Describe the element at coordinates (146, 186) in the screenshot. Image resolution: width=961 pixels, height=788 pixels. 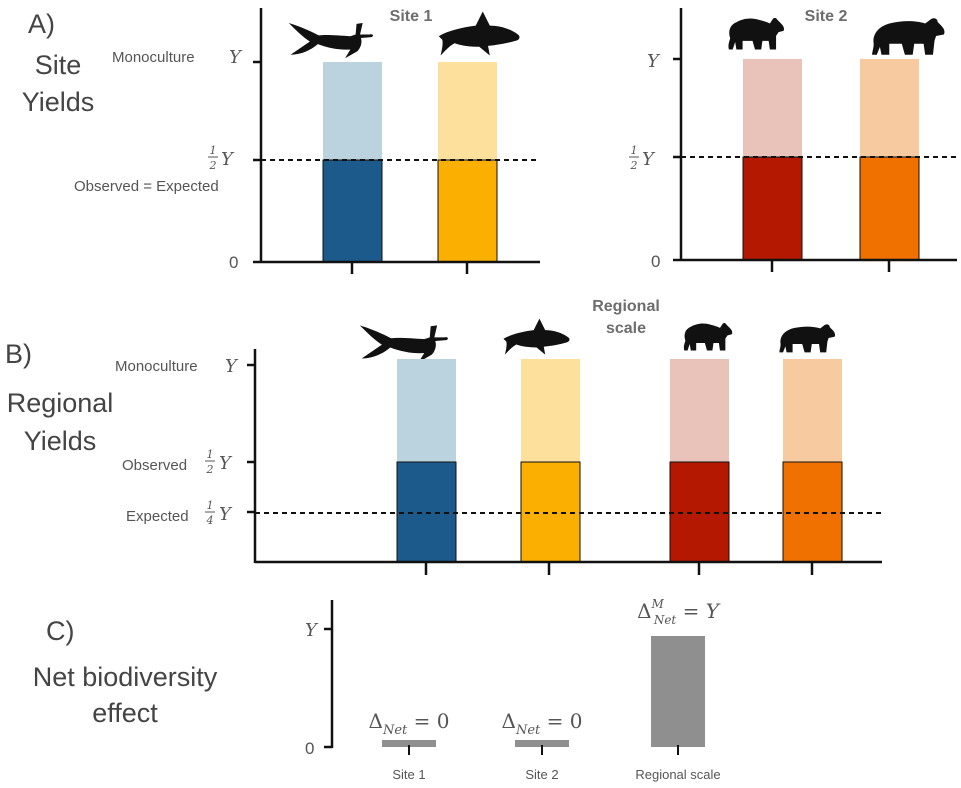
I see `observed-expected-label: Observed = Expected` at that location.